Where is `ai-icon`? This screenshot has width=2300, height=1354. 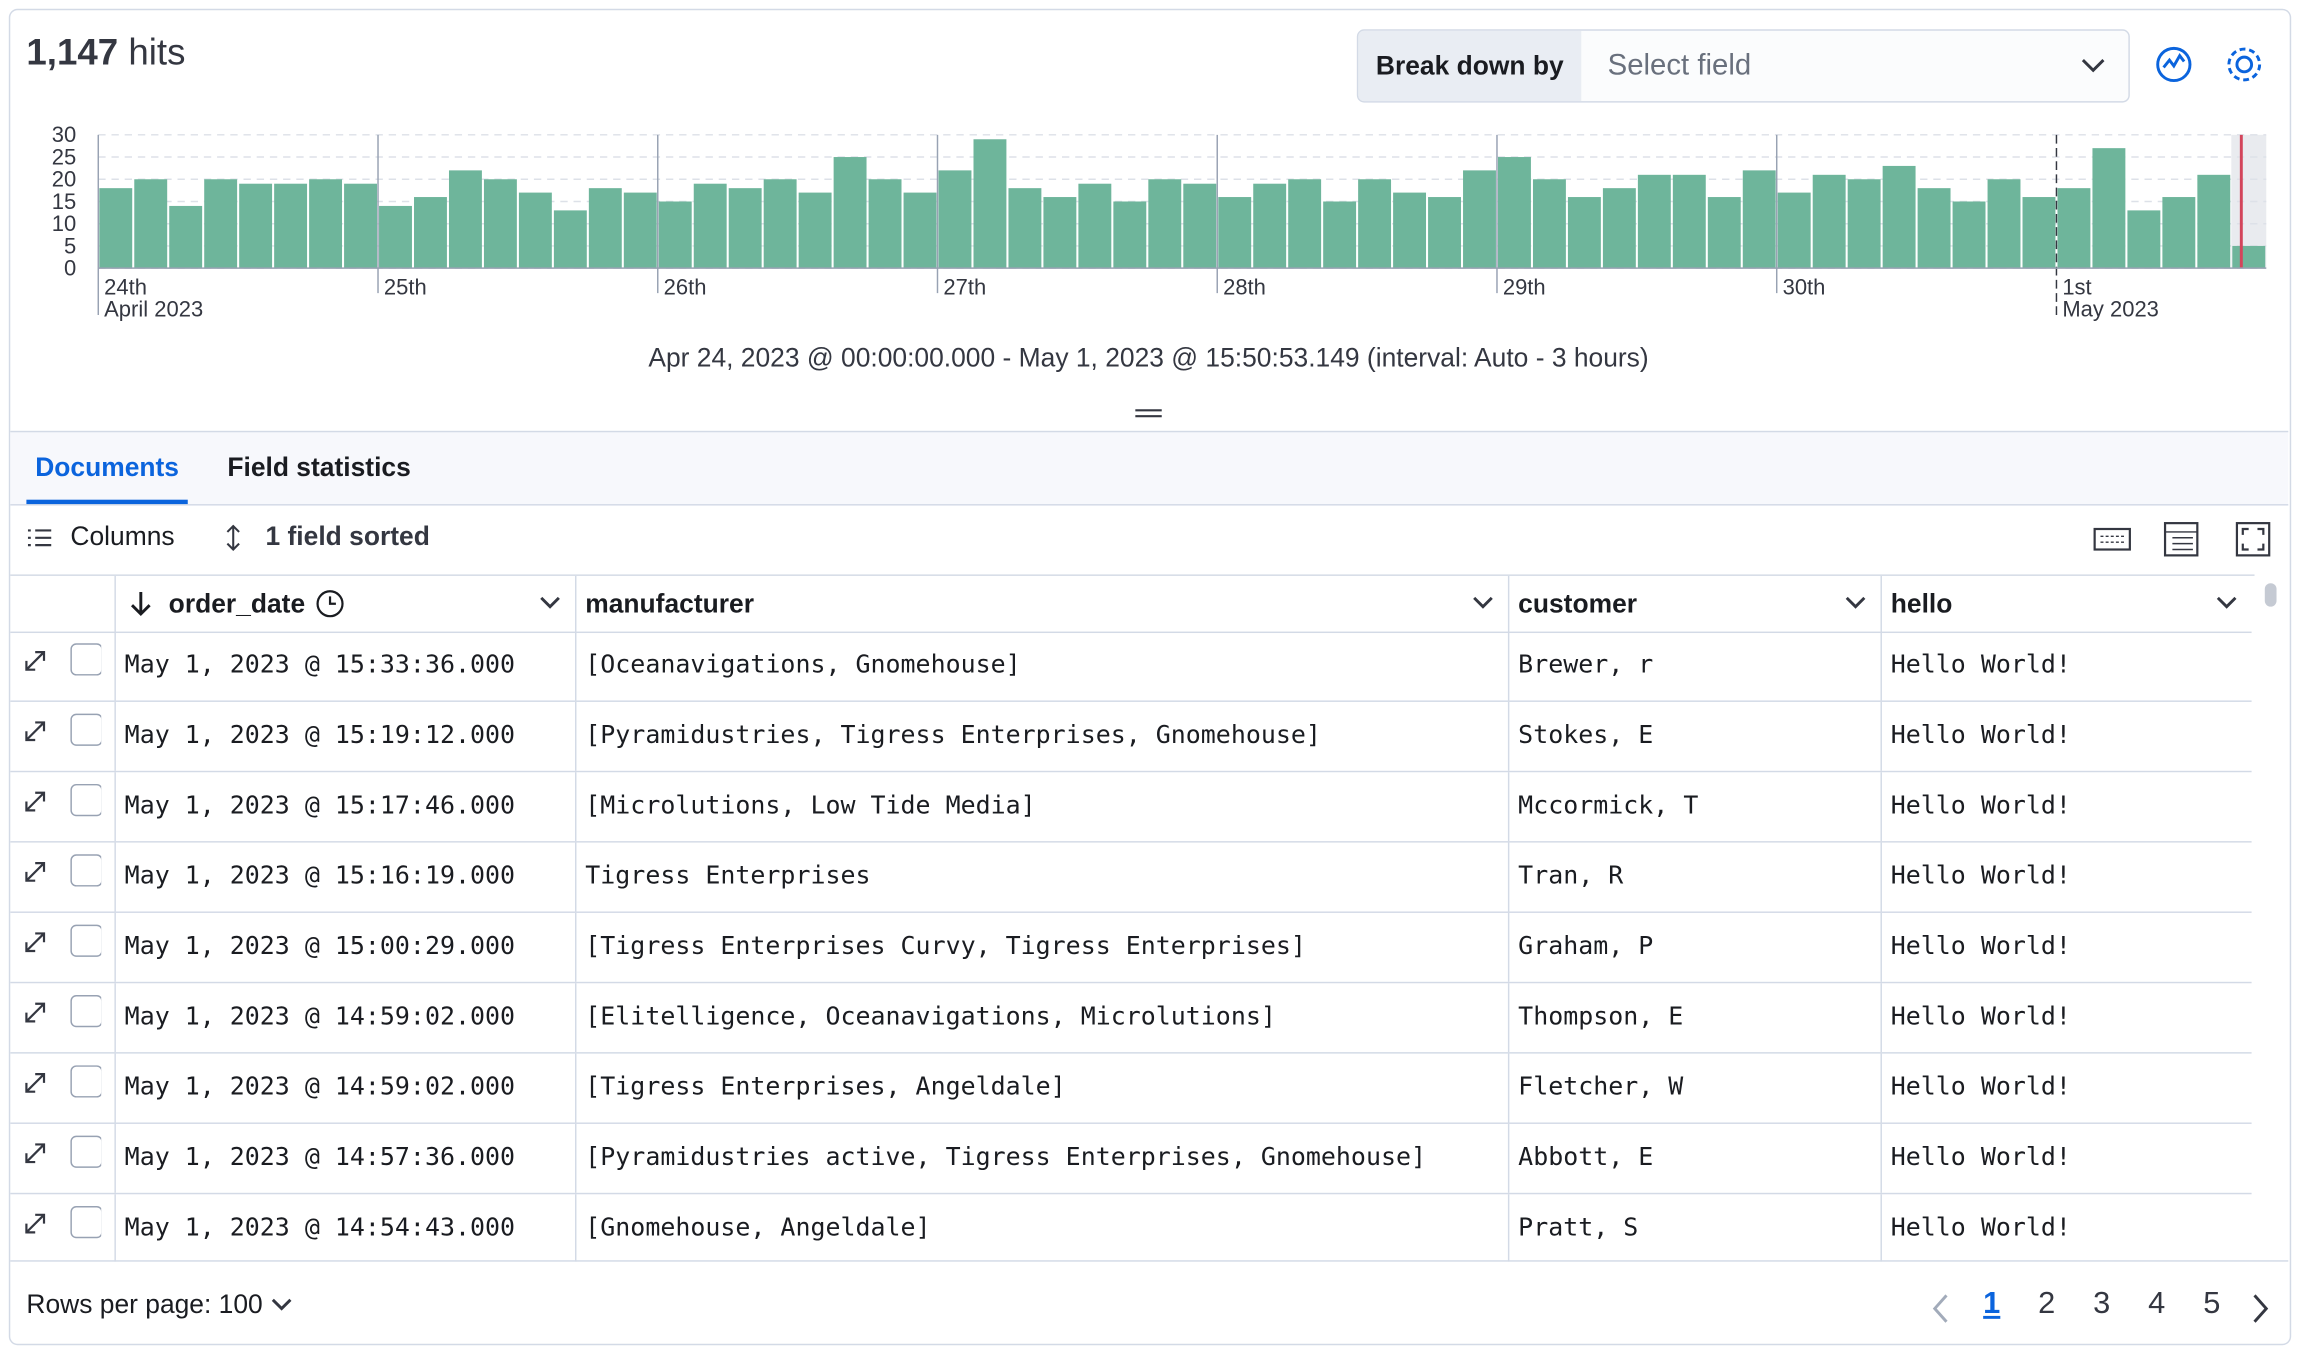
ai-icon is located at coordinates (2173, 64).